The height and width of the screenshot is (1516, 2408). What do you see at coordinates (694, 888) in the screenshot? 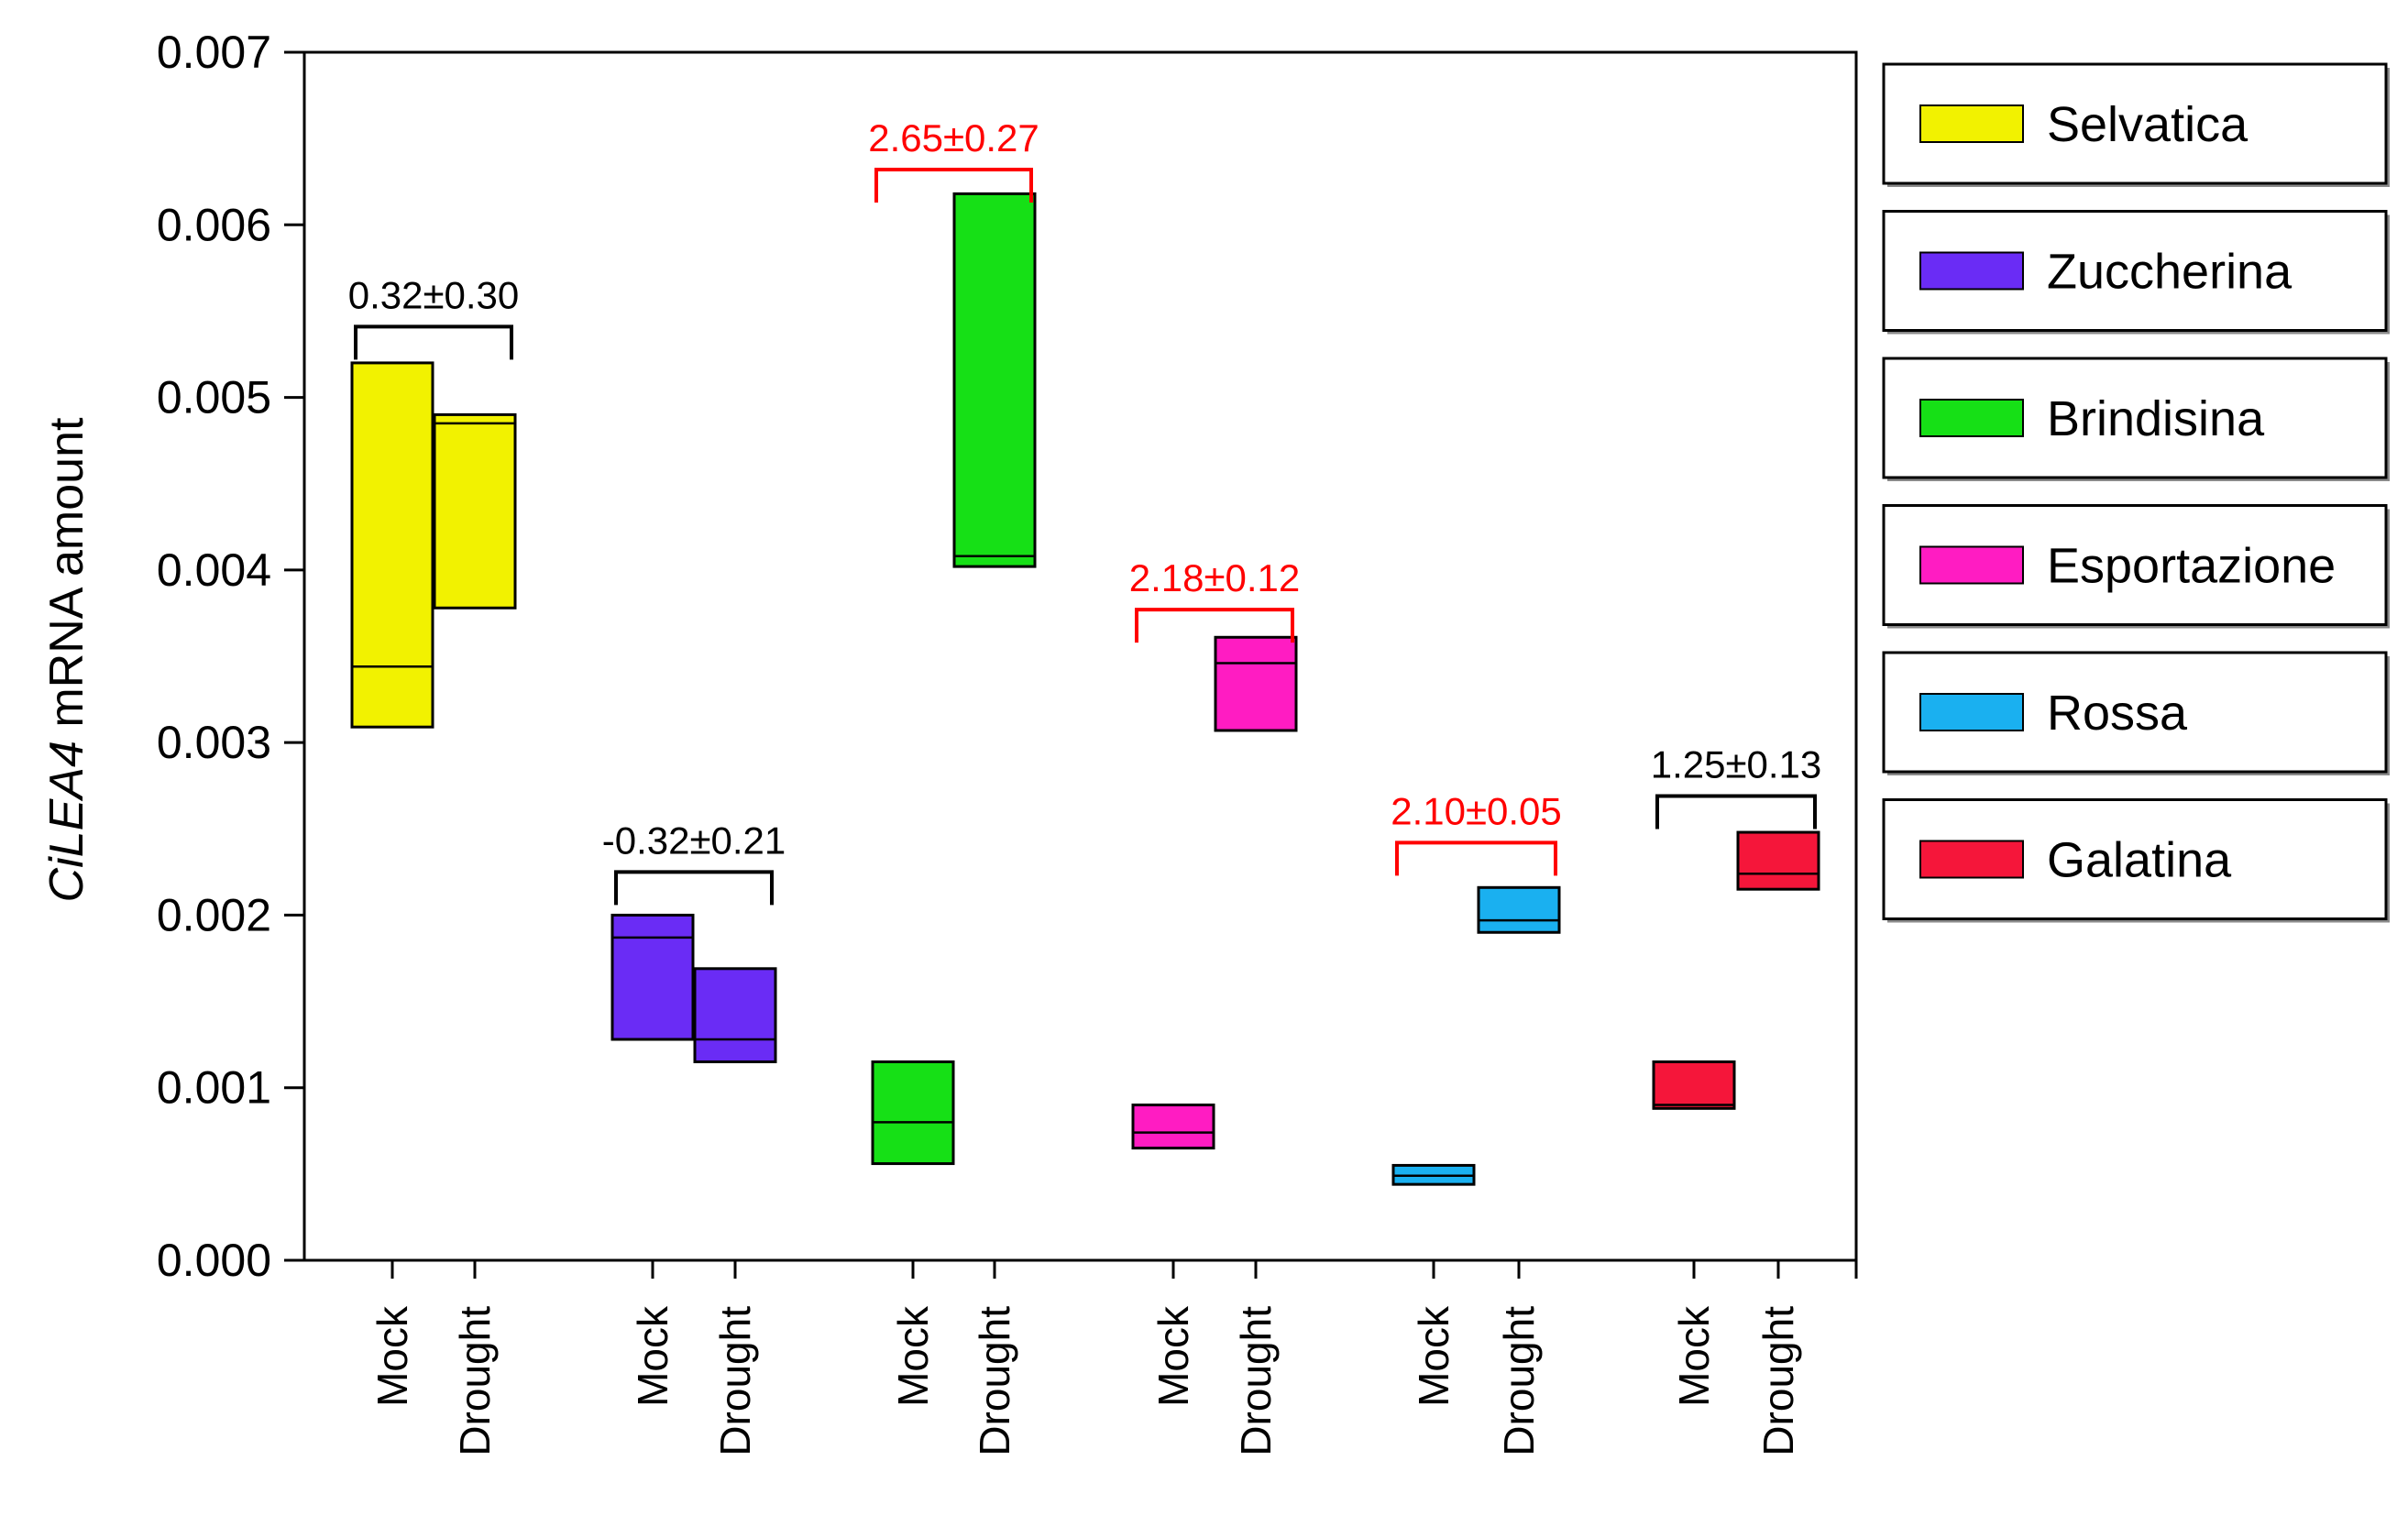
I see `bracket-zuccherina` at bounding box center [694, 888].